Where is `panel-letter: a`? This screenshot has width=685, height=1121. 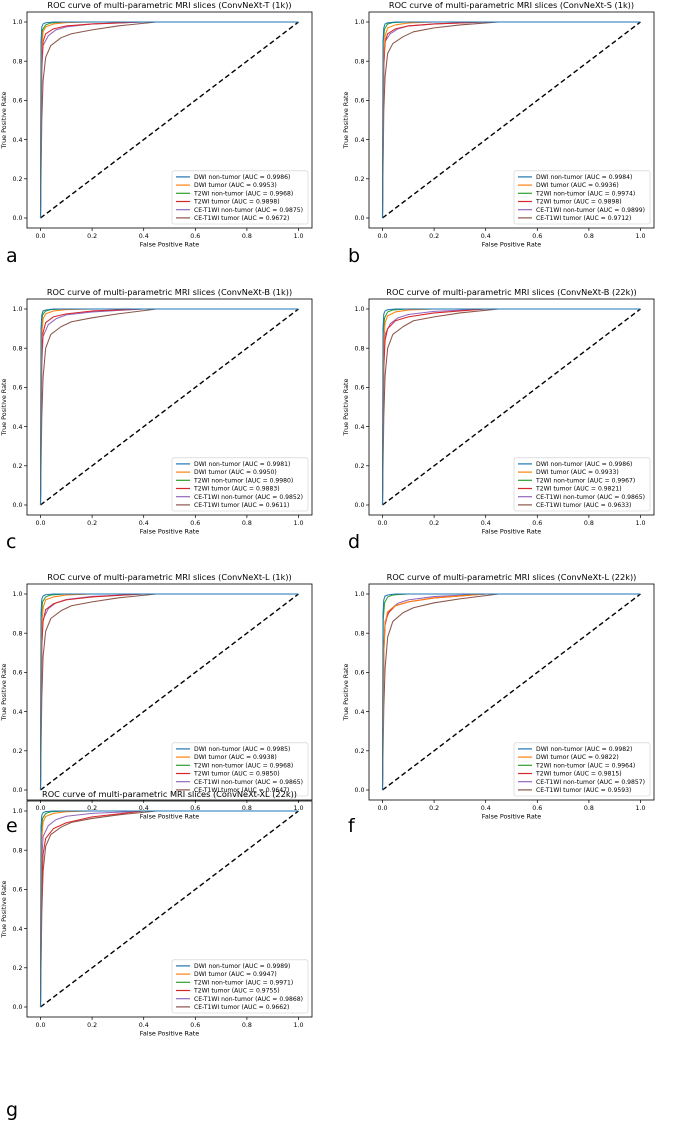 panel-letter: a is located at coordinates (12, 256).